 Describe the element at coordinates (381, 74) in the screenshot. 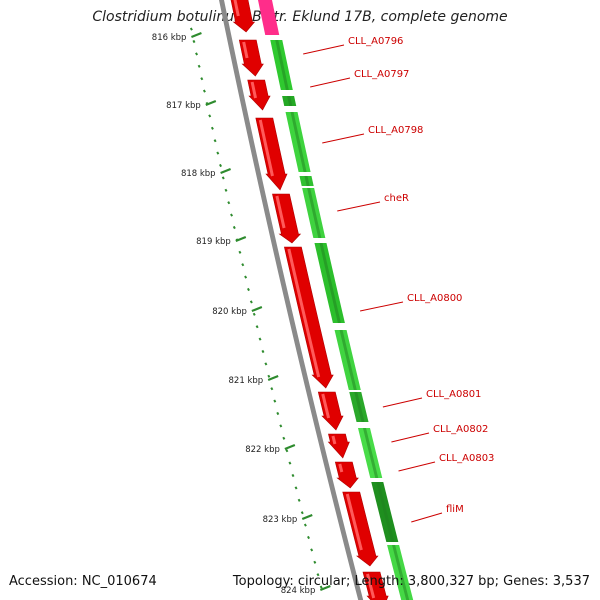

I see `gene-label: CLL_A0797` at that location.